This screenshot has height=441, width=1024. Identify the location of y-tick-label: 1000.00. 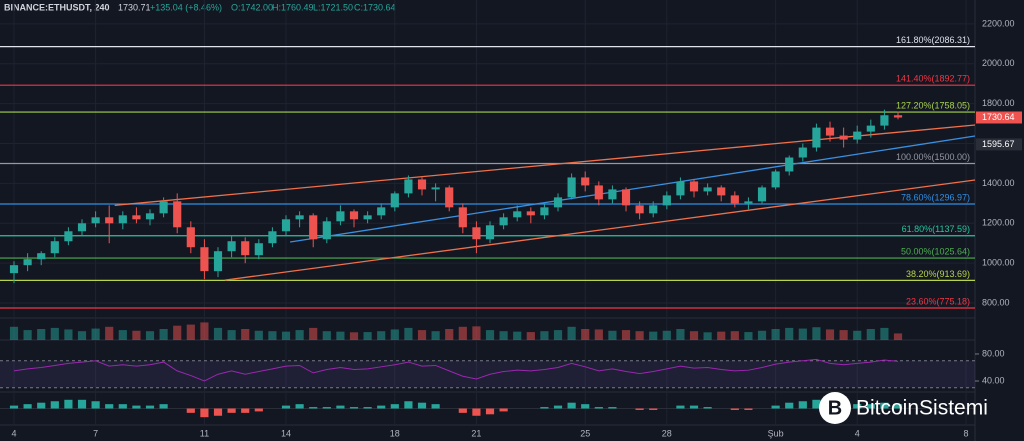
(998, 263).